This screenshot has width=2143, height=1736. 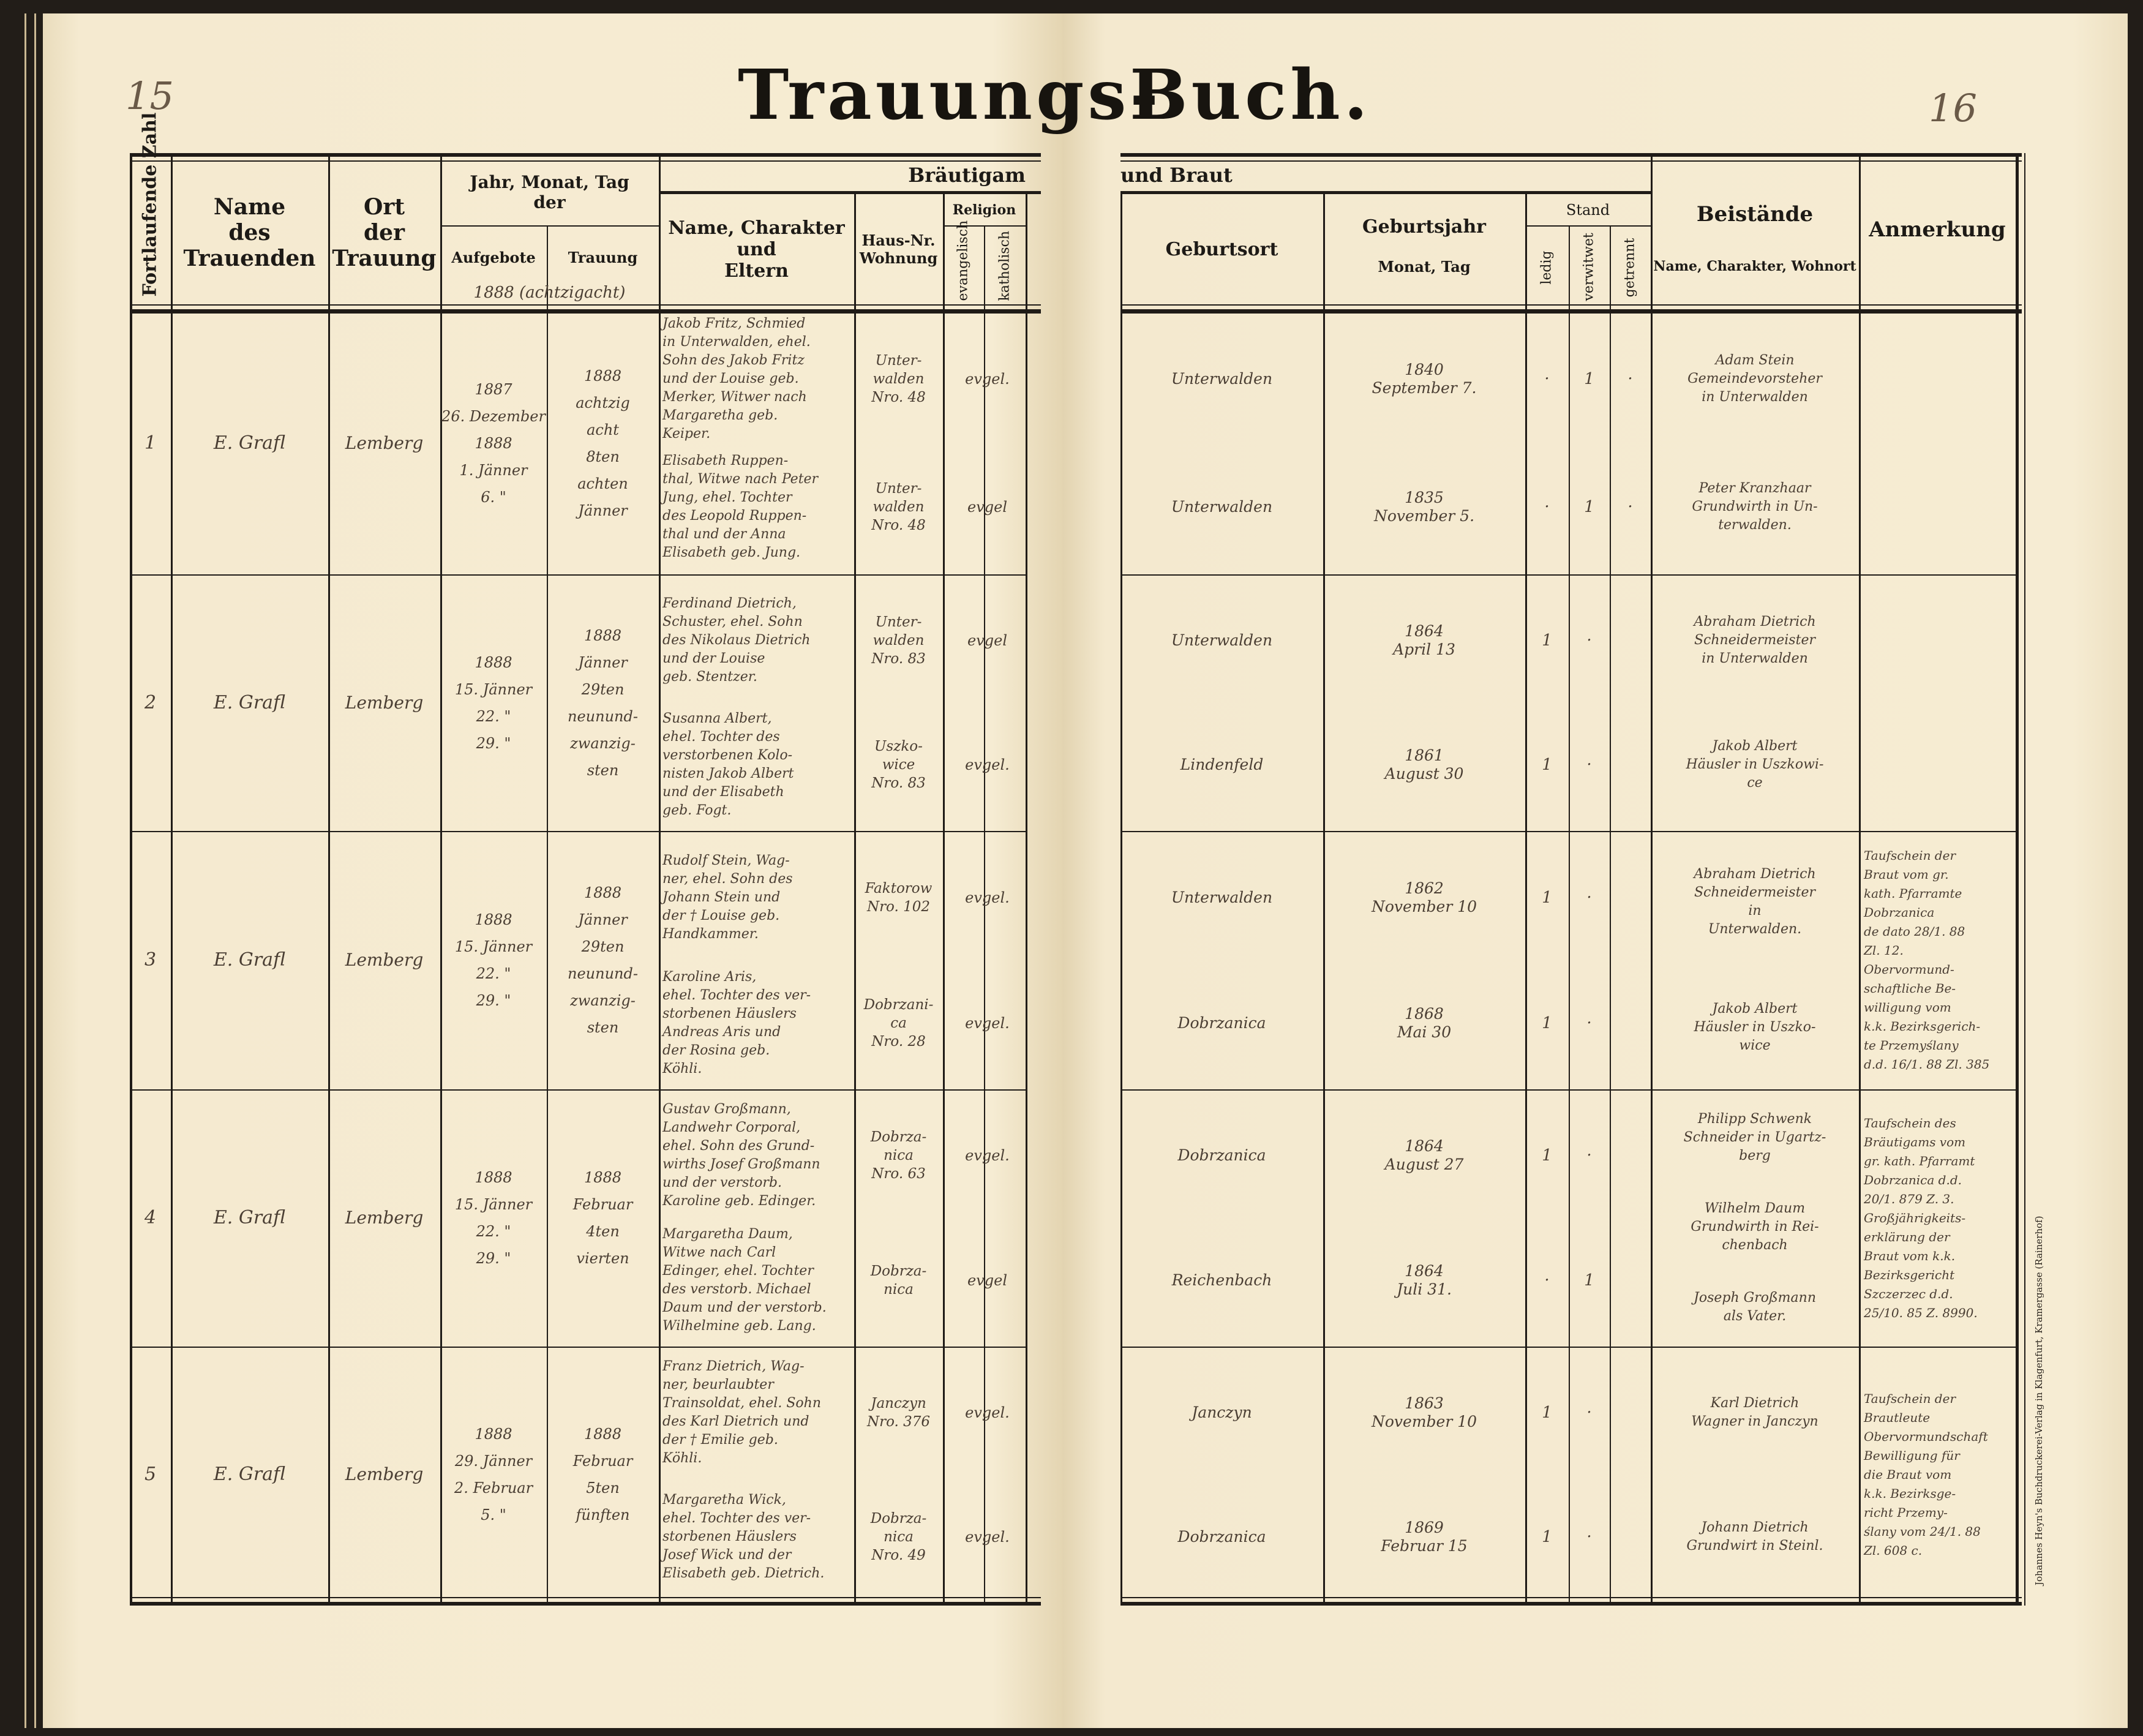 I want to click on witness: Joseph Großmann als Vater., so click(x=1755, y=1307).